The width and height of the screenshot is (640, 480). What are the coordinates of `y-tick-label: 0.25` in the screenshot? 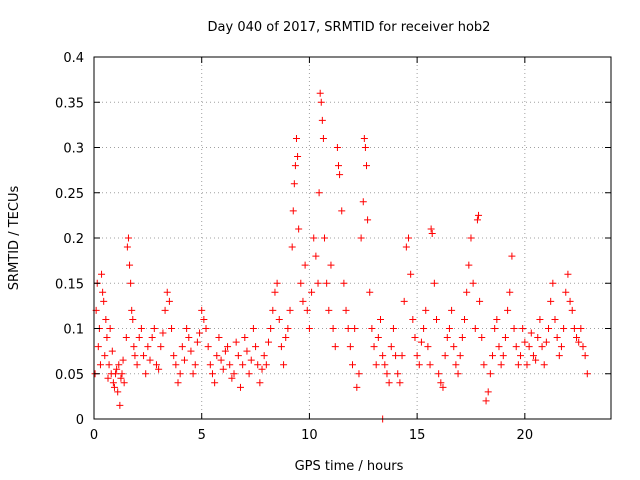 It's located at (69, 194).